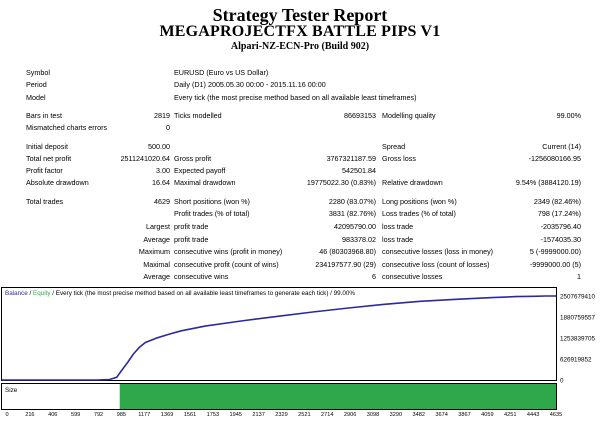 The height and width of the screenshot is (423, 600). Describe the element at coordinates (221, 72) in the screenshot. I see `symbol-value: EURUSD (Euro vs US Dollar)` at that location.